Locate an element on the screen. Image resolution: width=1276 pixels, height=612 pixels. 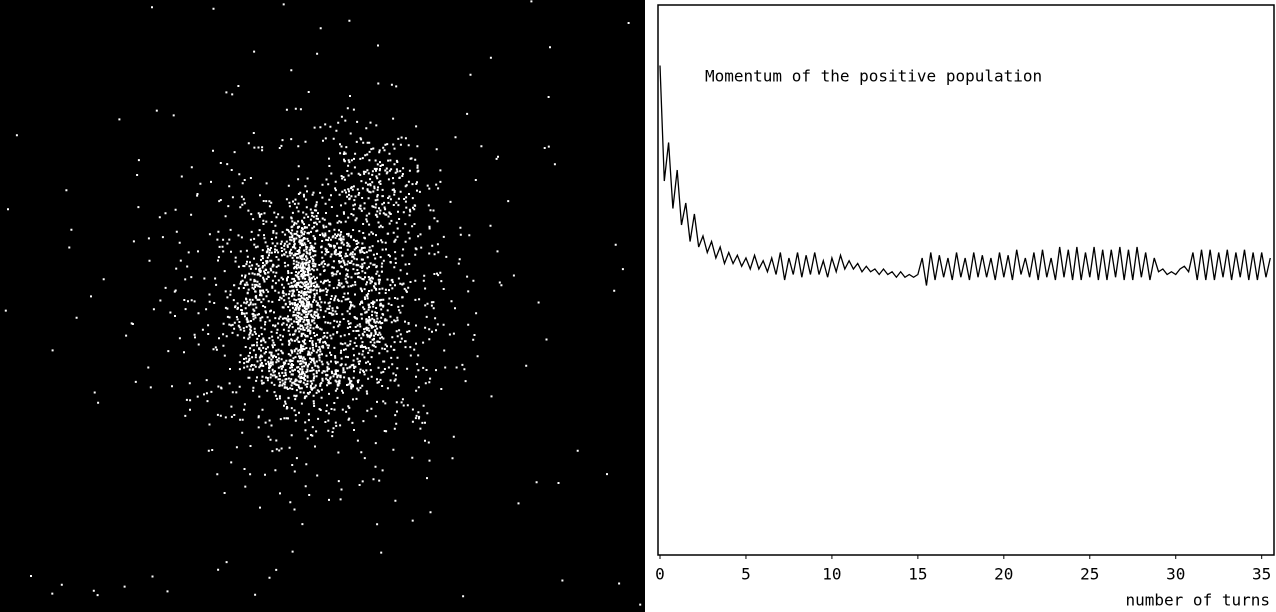
x-tick-label: 15 is located at coordinates (917, 574).